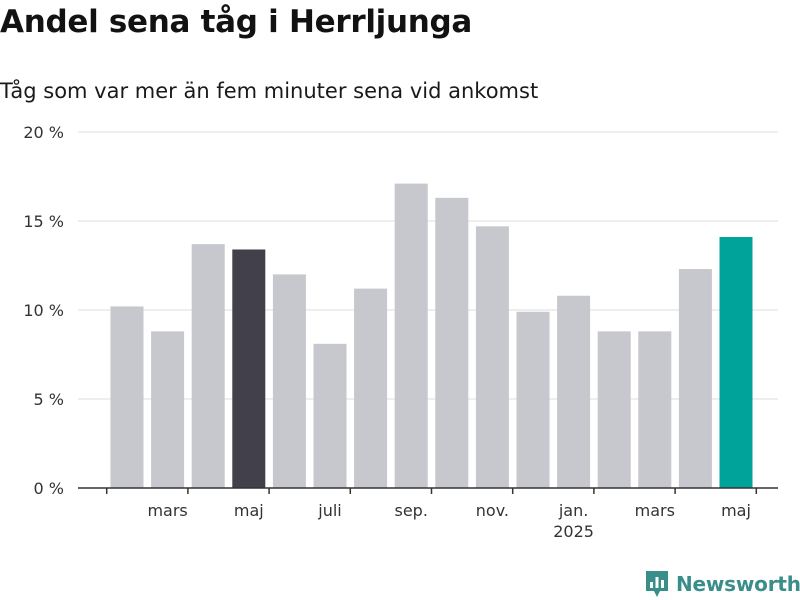  What do you see at coordinates (43, 221) in the screenshot?
I see `y-tick-label: 15 %` at bounding box center [43, 221].